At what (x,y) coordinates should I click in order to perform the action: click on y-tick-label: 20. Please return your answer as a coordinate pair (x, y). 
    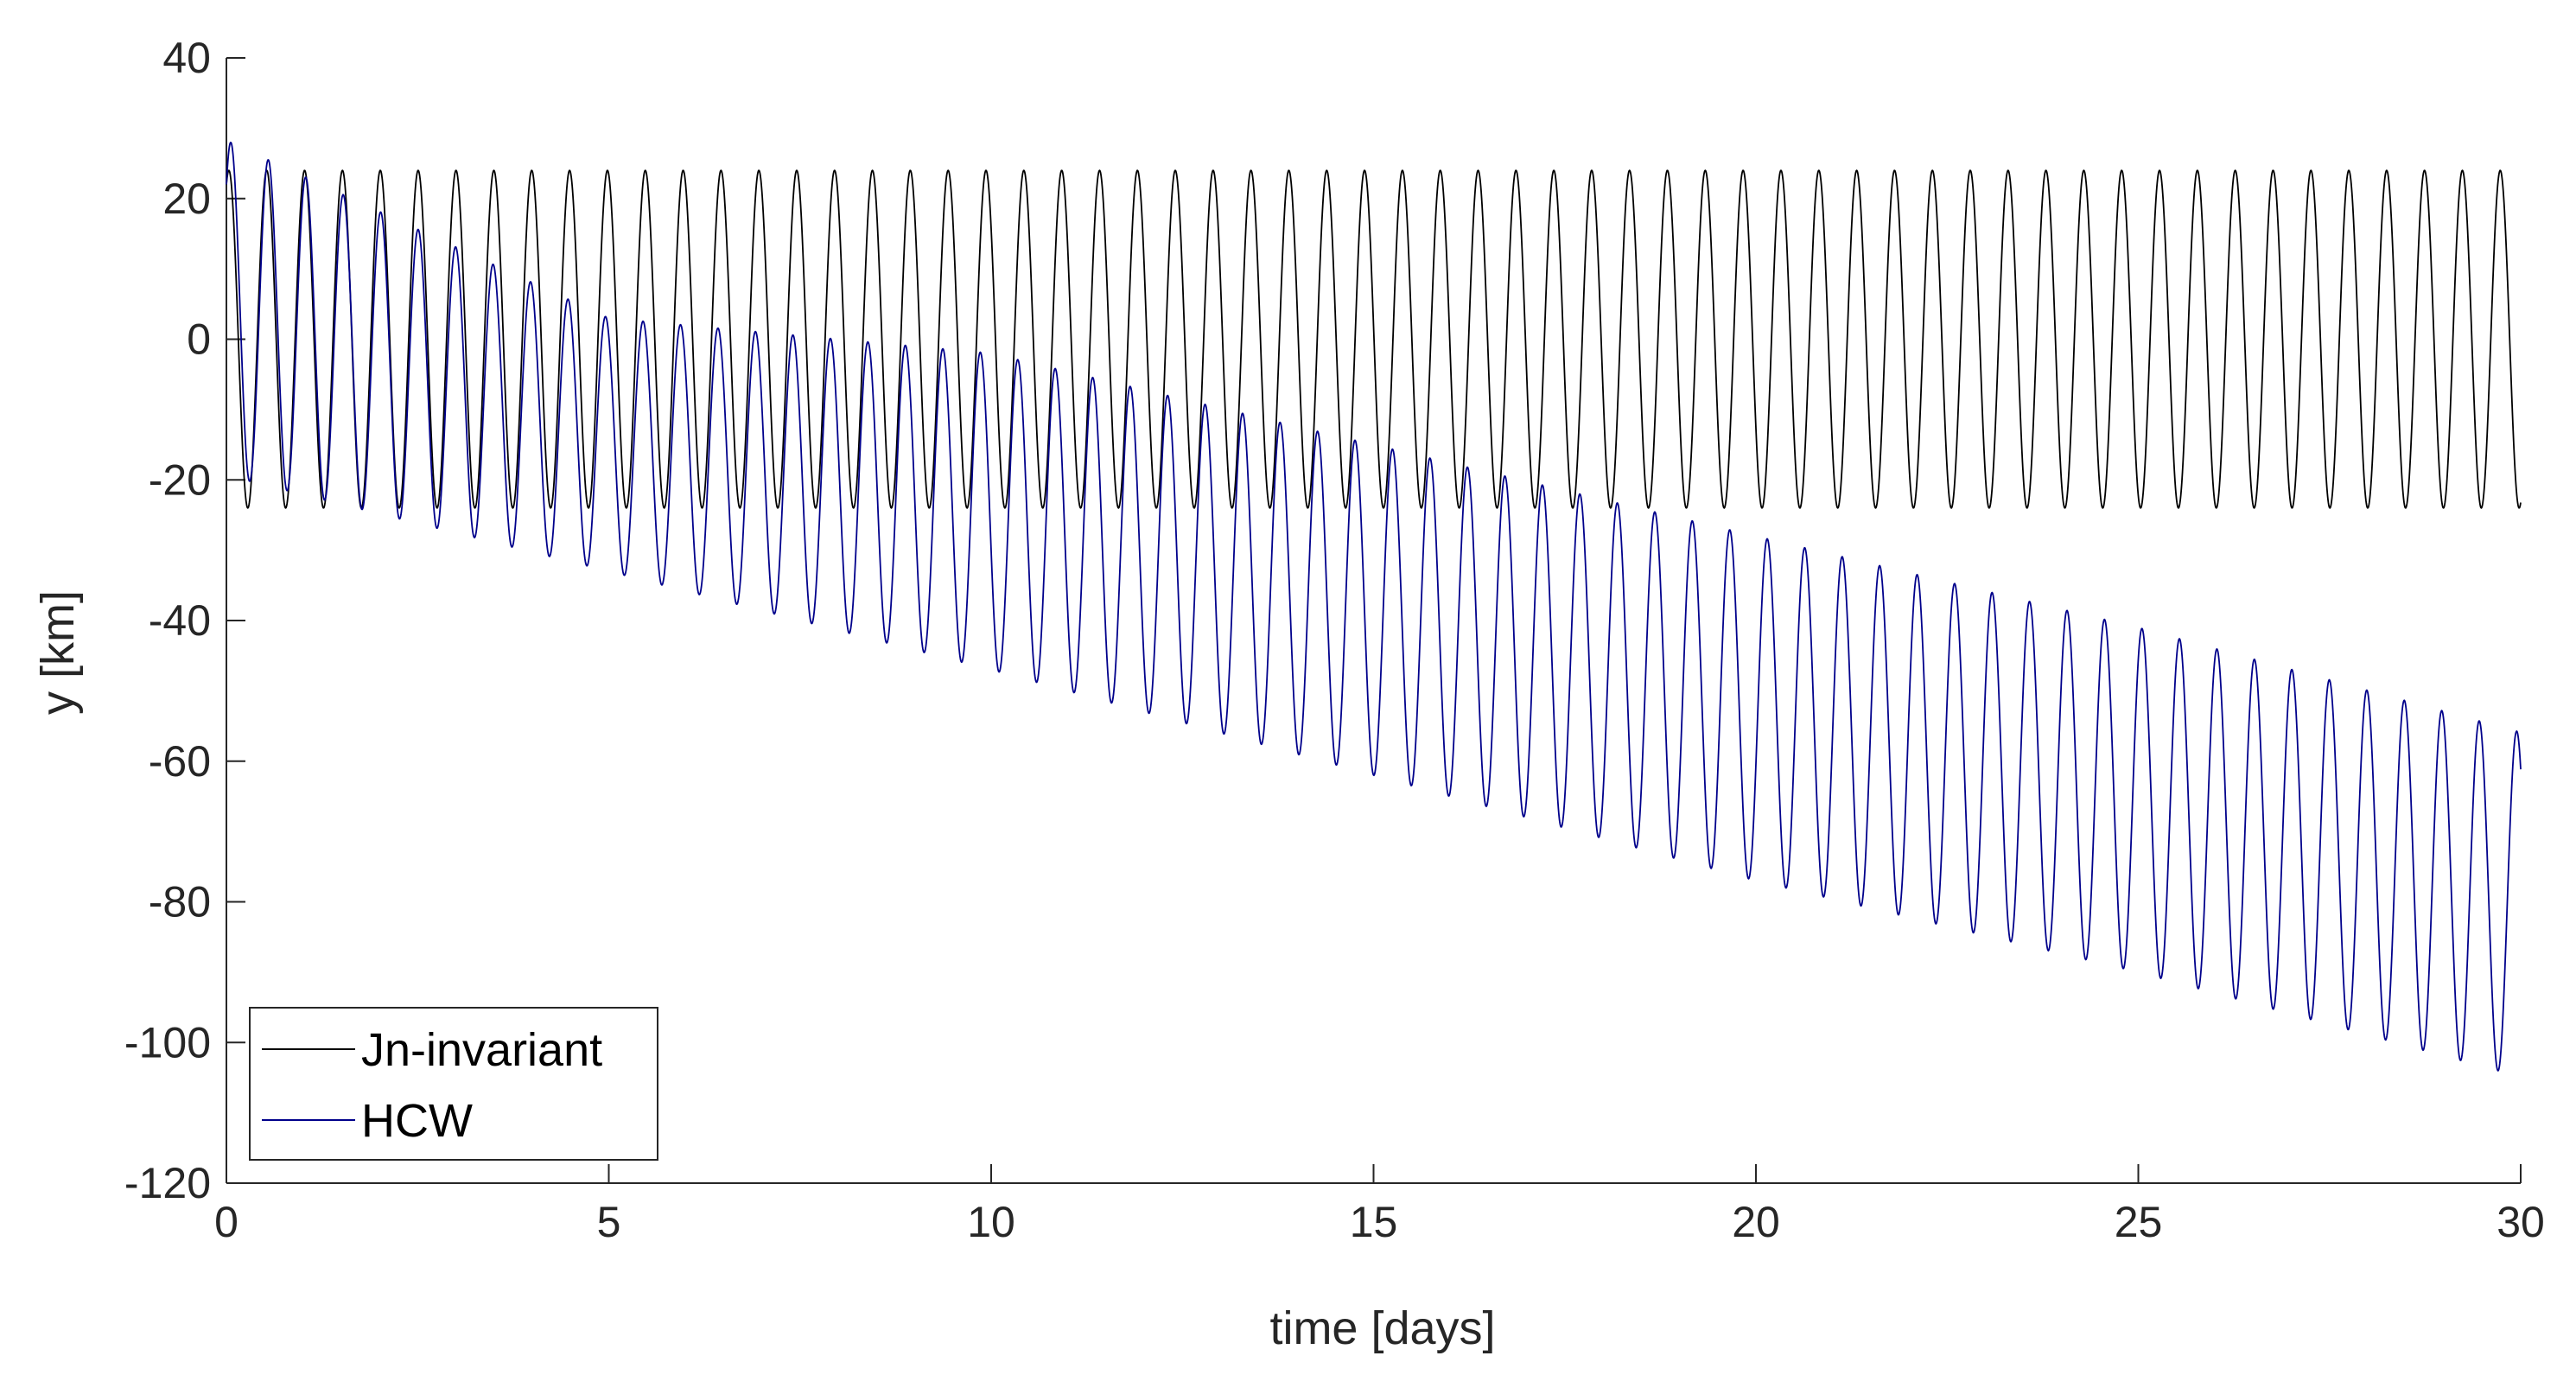
    Looking at the image, I should click on (187, 199).